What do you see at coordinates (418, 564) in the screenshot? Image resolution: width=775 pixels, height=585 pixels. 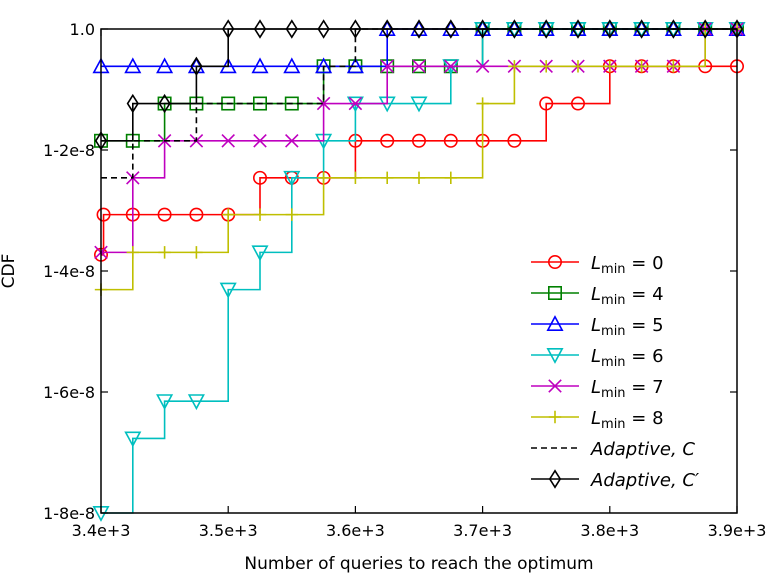 I see `x-axis-title: Number of queries to reach the optimum` at bounding box center [418, 564].